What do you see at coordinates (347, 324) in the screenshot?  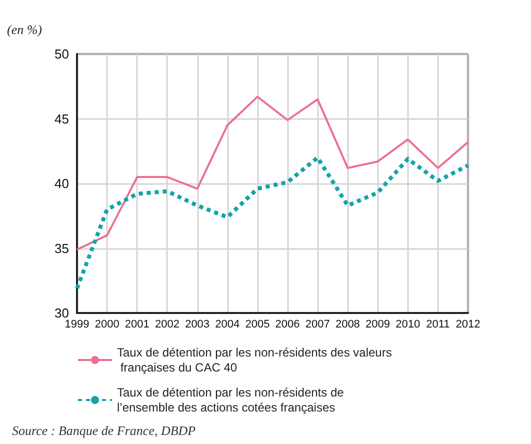 I see `x-tick-label: 2008` at bounding box center [347, 324].